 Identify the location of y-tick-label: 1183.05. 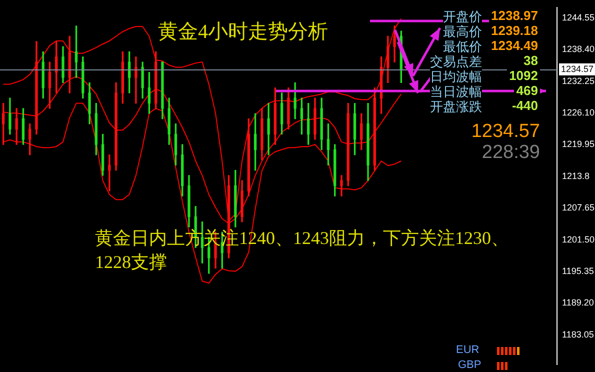
(578, 334).